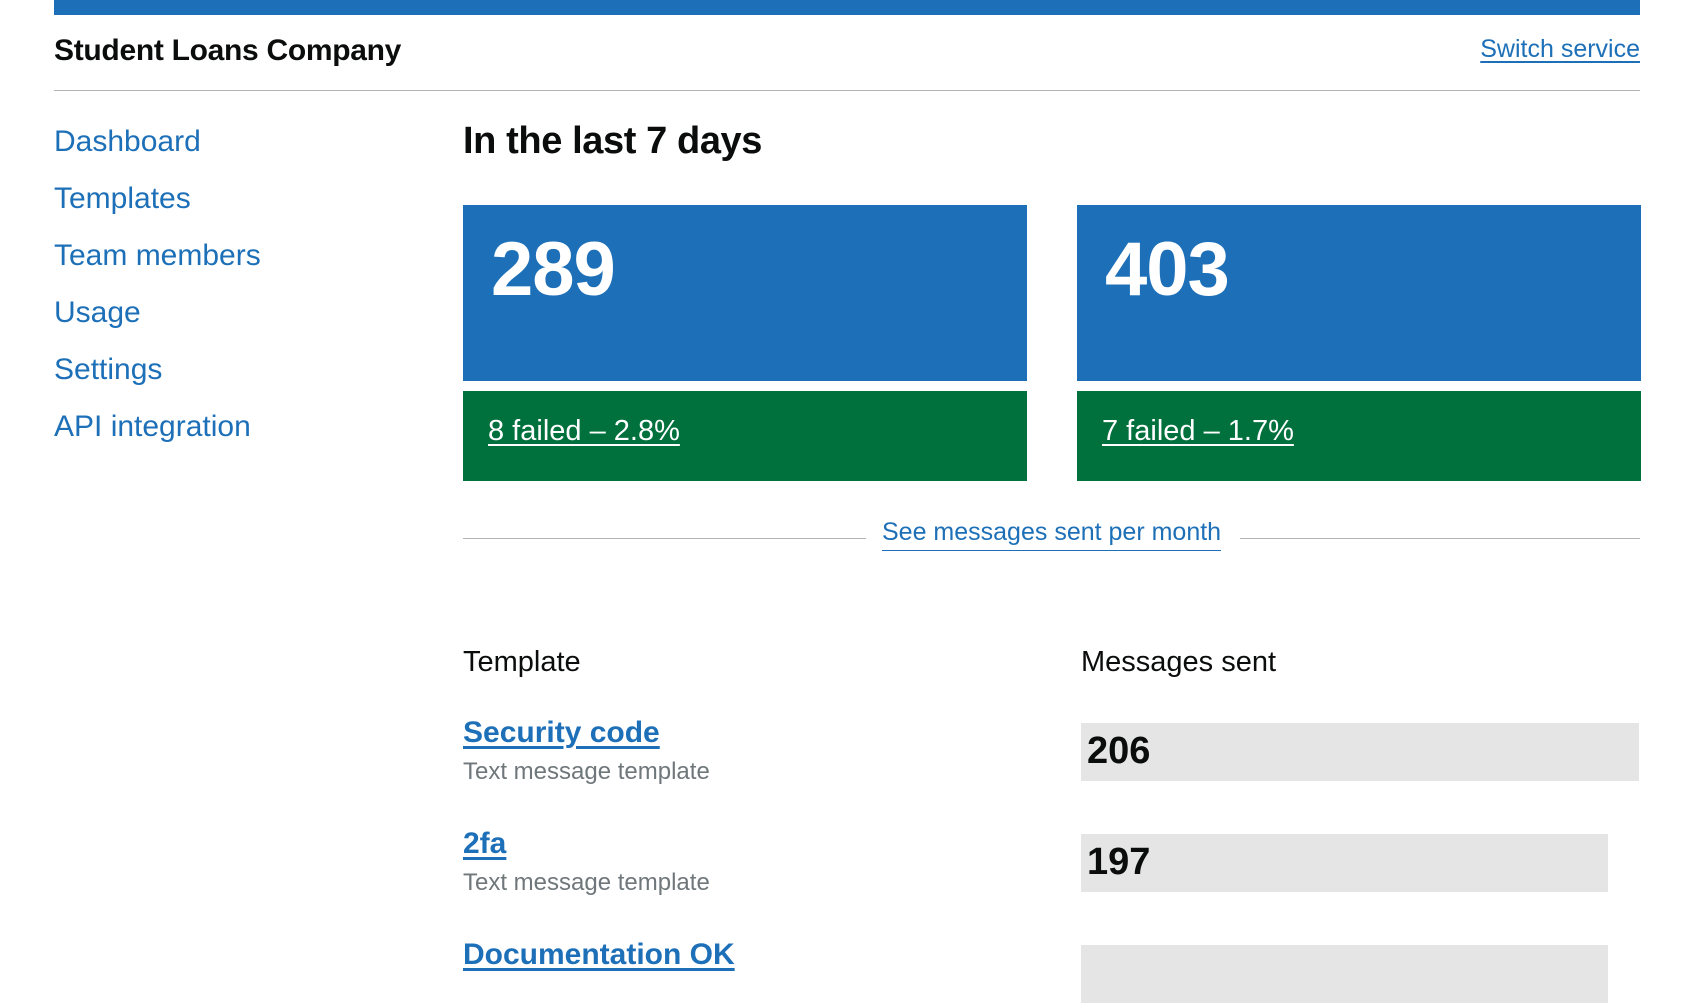 This screenshot has width=1703, height=1003. Describe the element at coordinates (228, 50) in the screenshot. I see `organisation-name: Student Loans Company` at that location.